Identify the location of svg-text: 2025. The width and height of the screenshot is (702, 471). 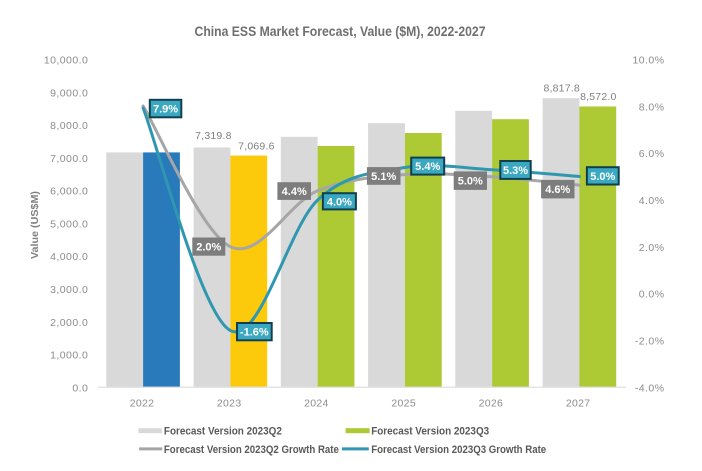
(403, 403).